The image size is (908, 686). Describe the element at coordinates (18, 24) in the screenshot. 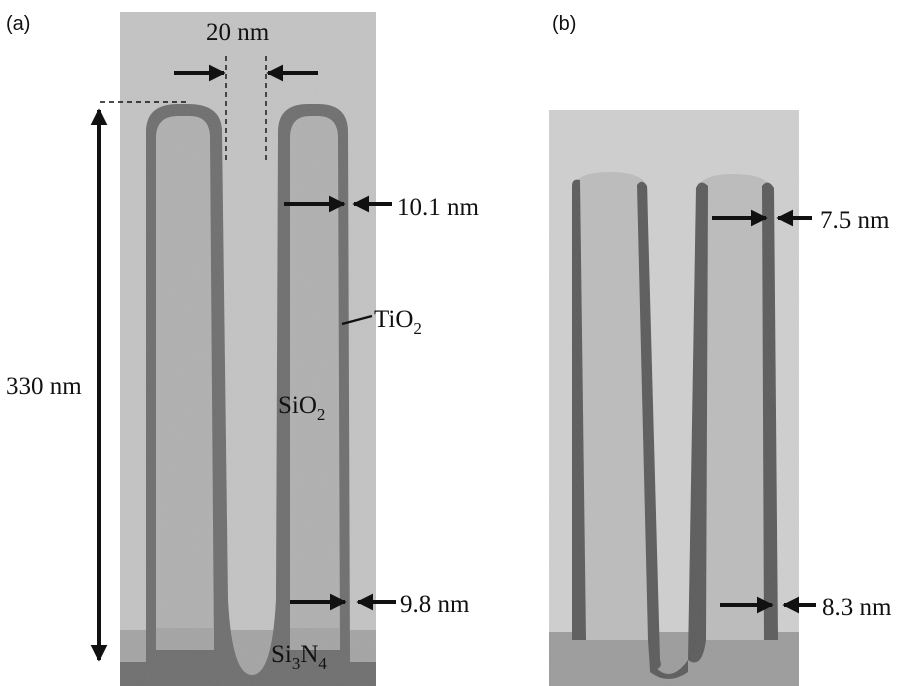

I see `panel-a-label: (a)` at that location.